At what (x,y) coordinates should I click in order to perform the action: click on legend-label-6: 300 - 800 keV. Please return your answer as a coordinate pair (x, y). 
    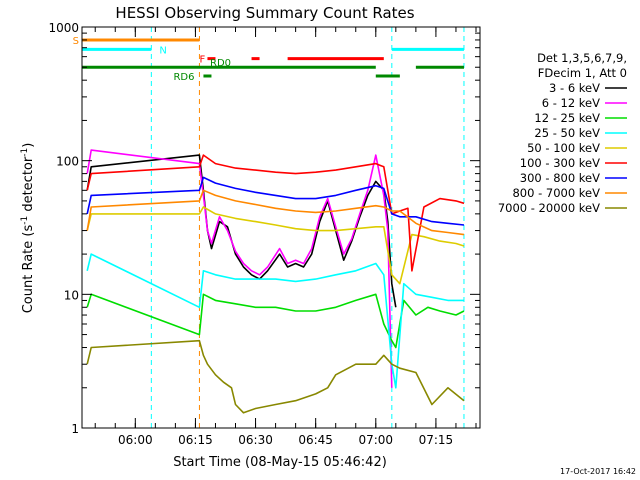
    Looking at the image, I should click on (560, 178).